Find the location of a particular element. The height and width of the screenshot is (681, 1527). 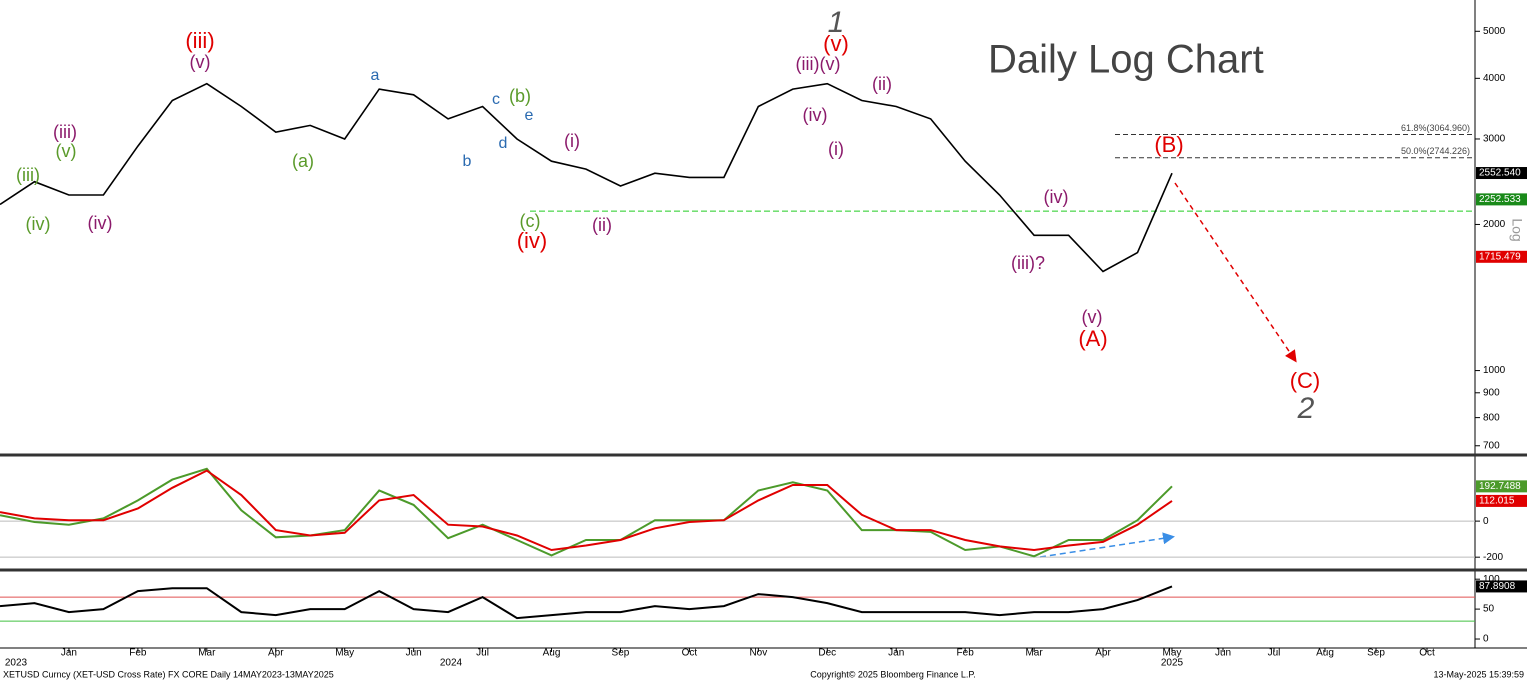

wave-label: a is located at coordinates (375, 75).